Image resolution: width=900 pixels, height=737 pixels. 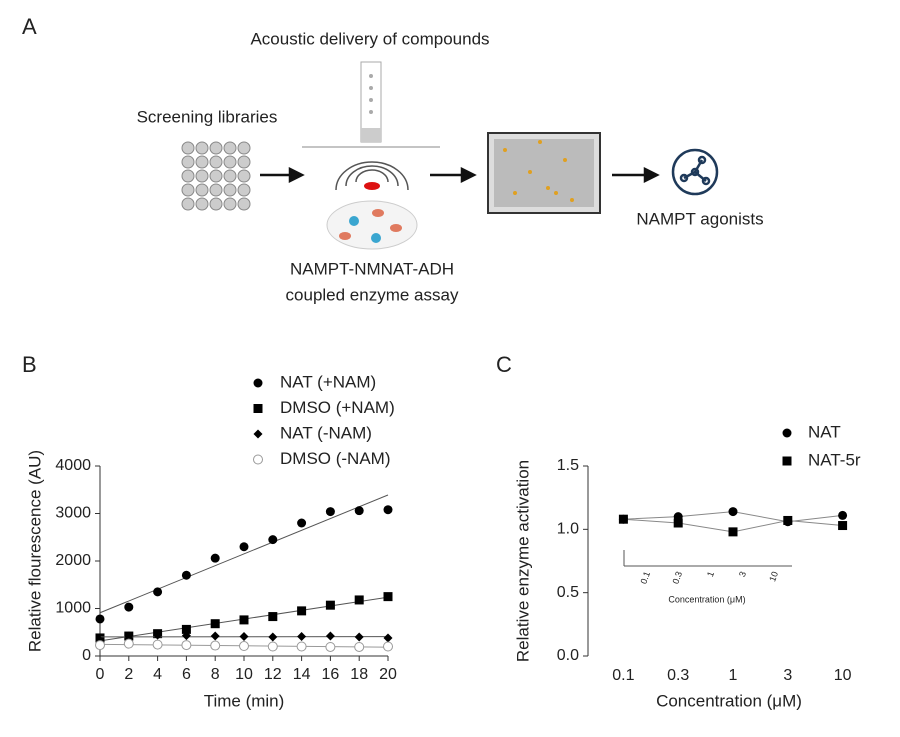 I want to click on y-tick-label: 2000, so click(x=73, y=560).